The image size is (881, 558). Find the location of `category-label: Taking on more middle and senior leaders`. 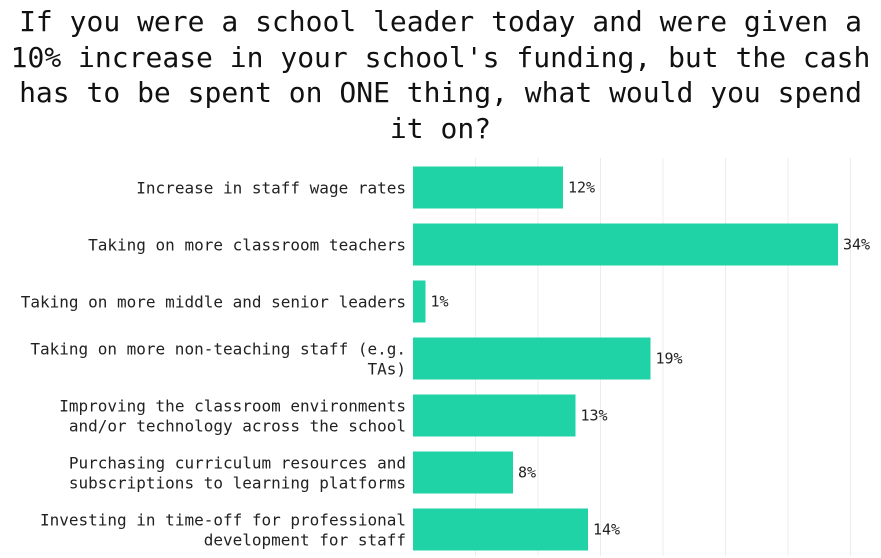

category-label: Taking on more middle and senior leaders is located at coordinates (213, 302).